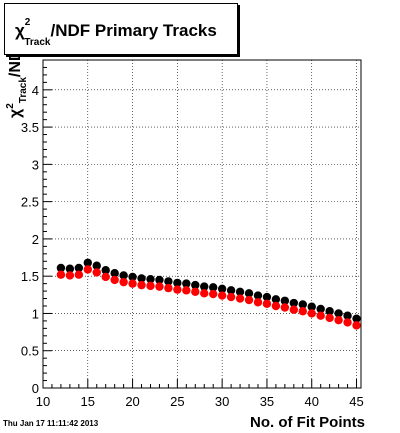 Image resolution: width=400 pixels, height=433 pixels. I want to click on chart-title-box: χ2 Track/NDF Primary Tracks, so click(121, 29).